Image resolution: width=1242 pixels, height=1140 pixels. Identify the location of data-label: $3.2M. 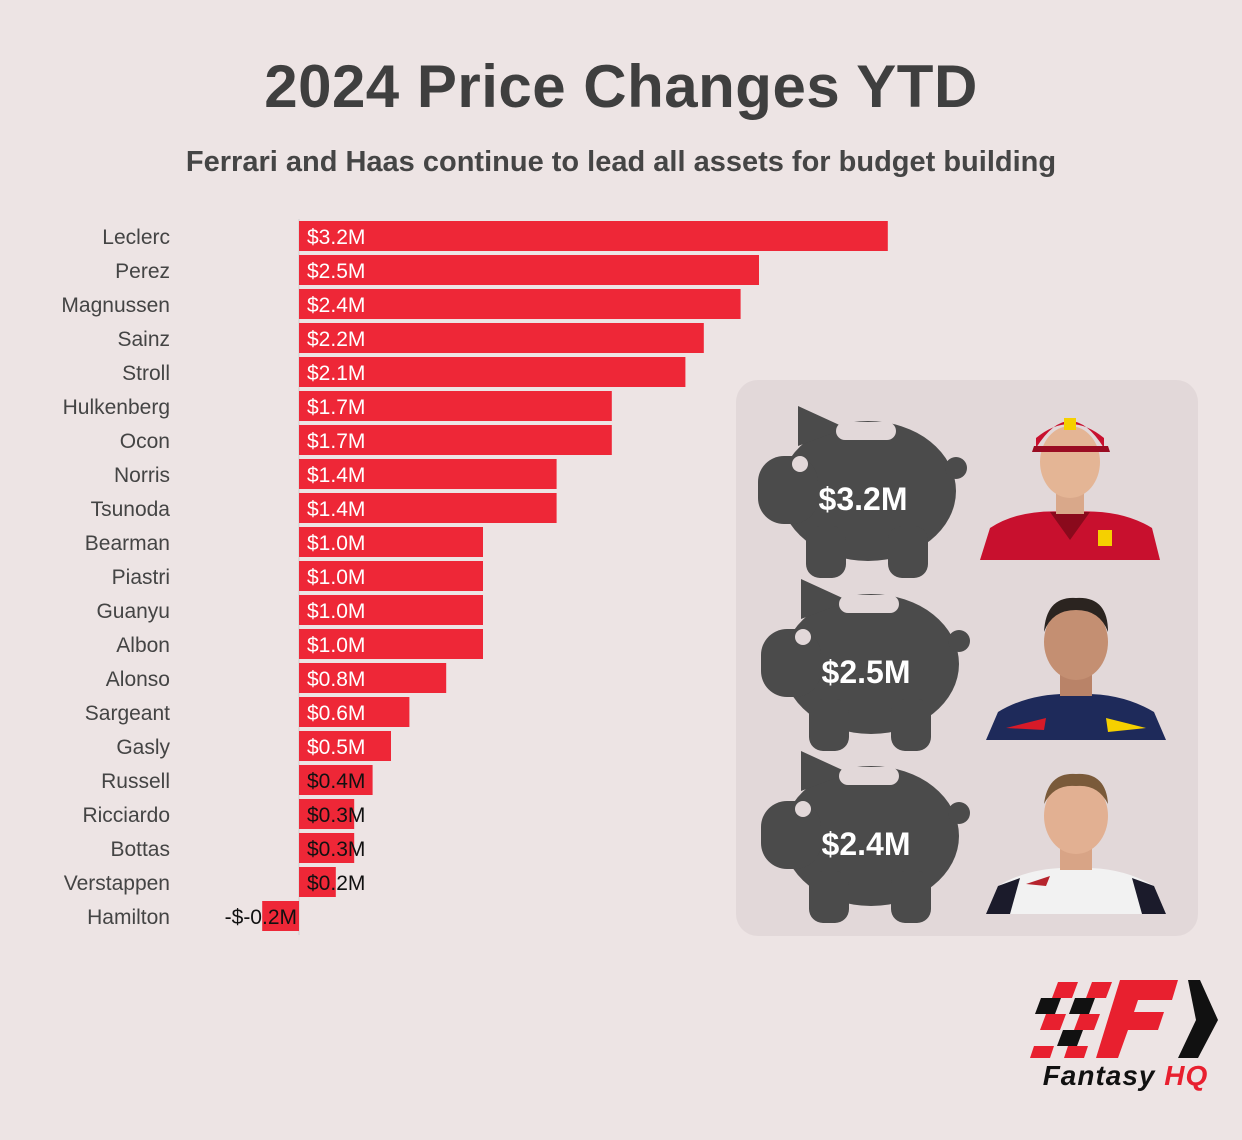
(336, 237).